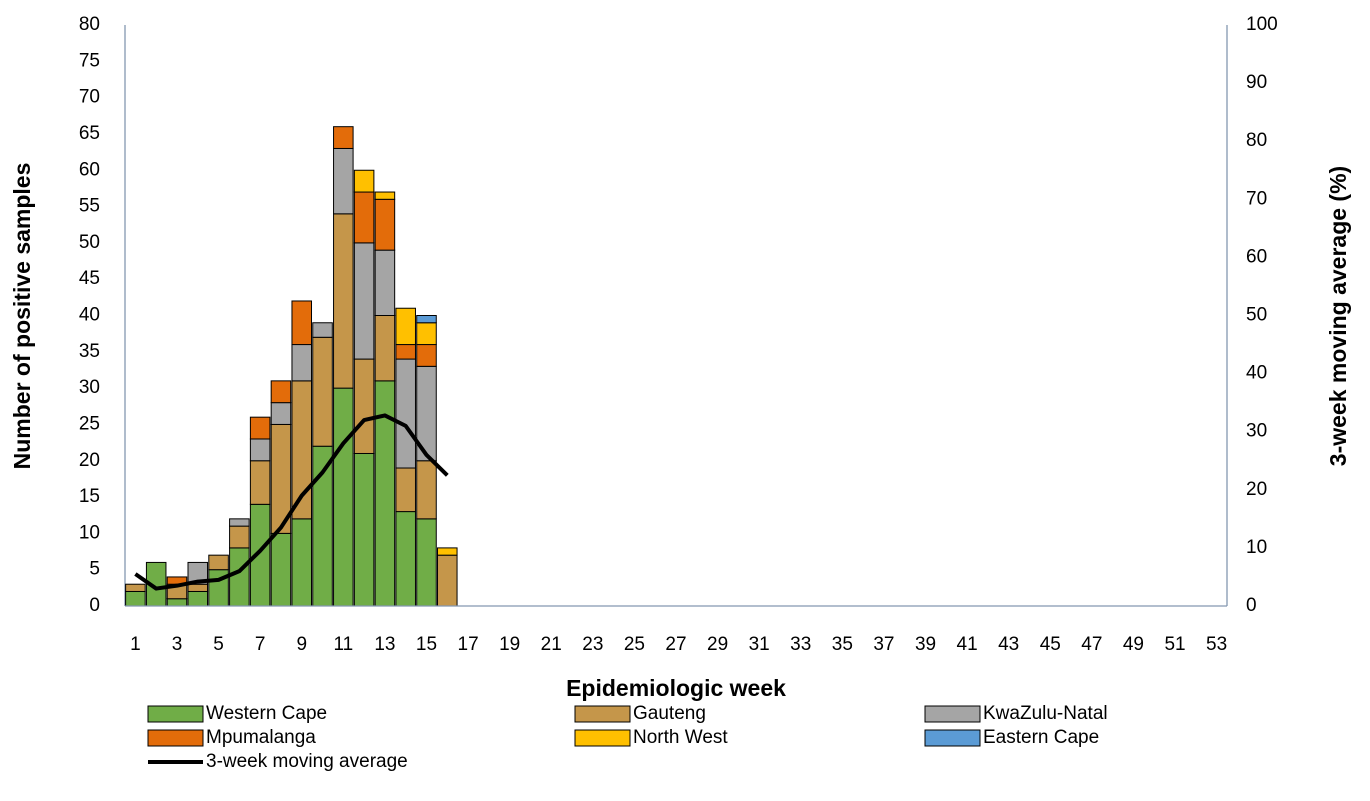 The height and width of the screenshot is (801, 1370). What do you see at coordinates (135, 644) in the screenshot?
I see `x-tick-label: 1` at bounding box center [135, 644].